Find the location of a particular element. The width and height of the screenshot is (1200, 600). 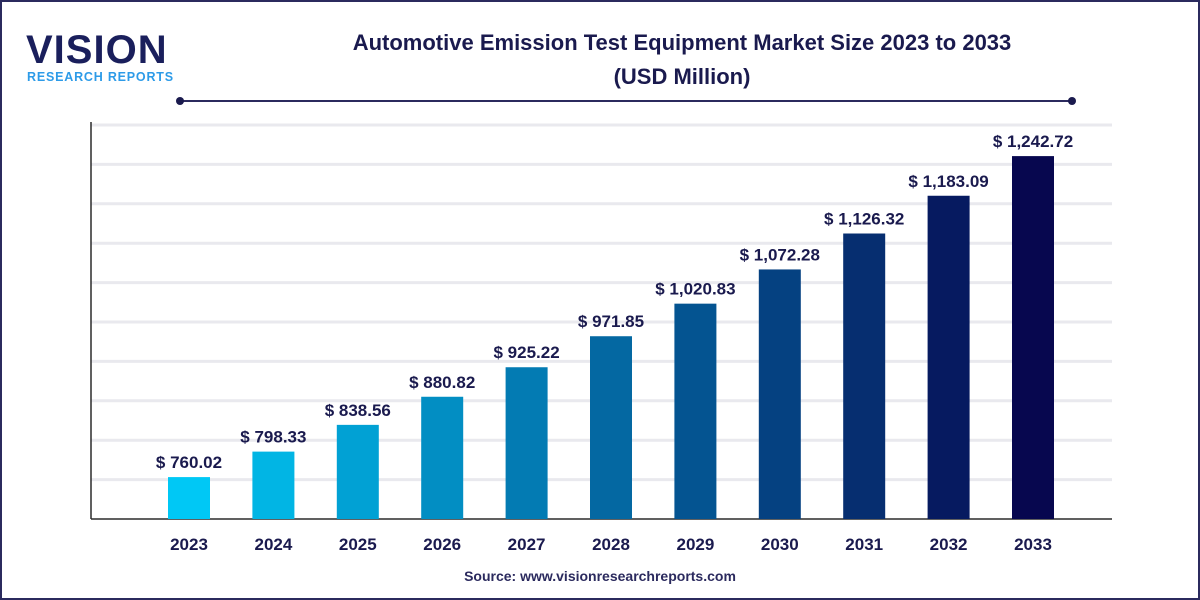

x-tick-label: 2033 is located at coordinates (1033, 544).